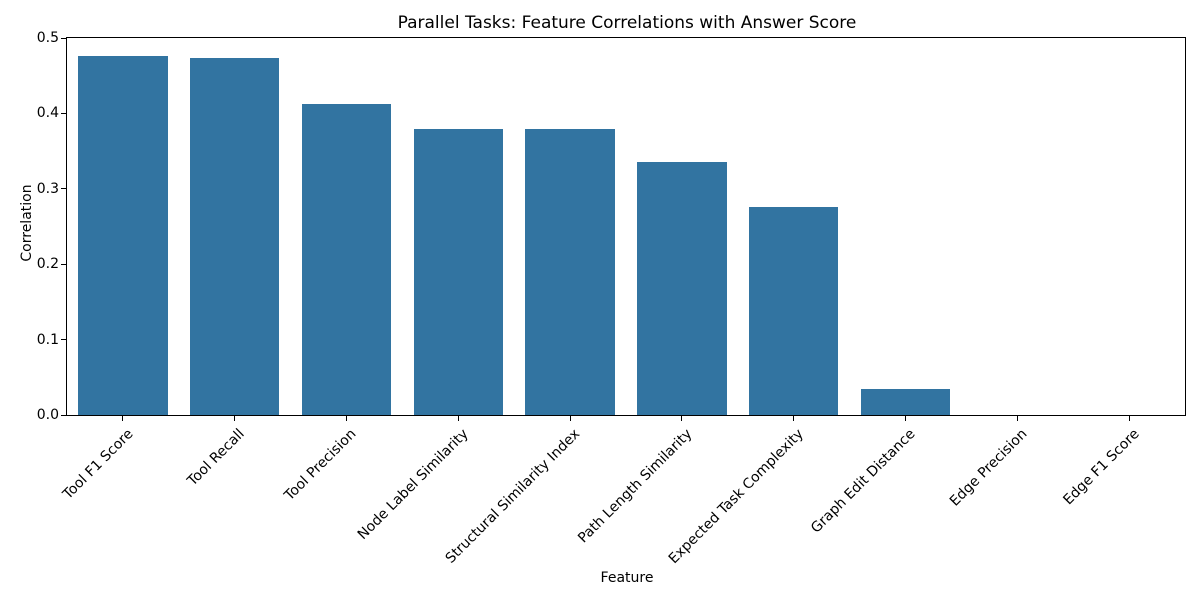 The width and height of the screenshot is (1200, 600). Describe the element at coordinates (682, 288) in the screenshot. I see `bar-path-length-similarity` at that location.